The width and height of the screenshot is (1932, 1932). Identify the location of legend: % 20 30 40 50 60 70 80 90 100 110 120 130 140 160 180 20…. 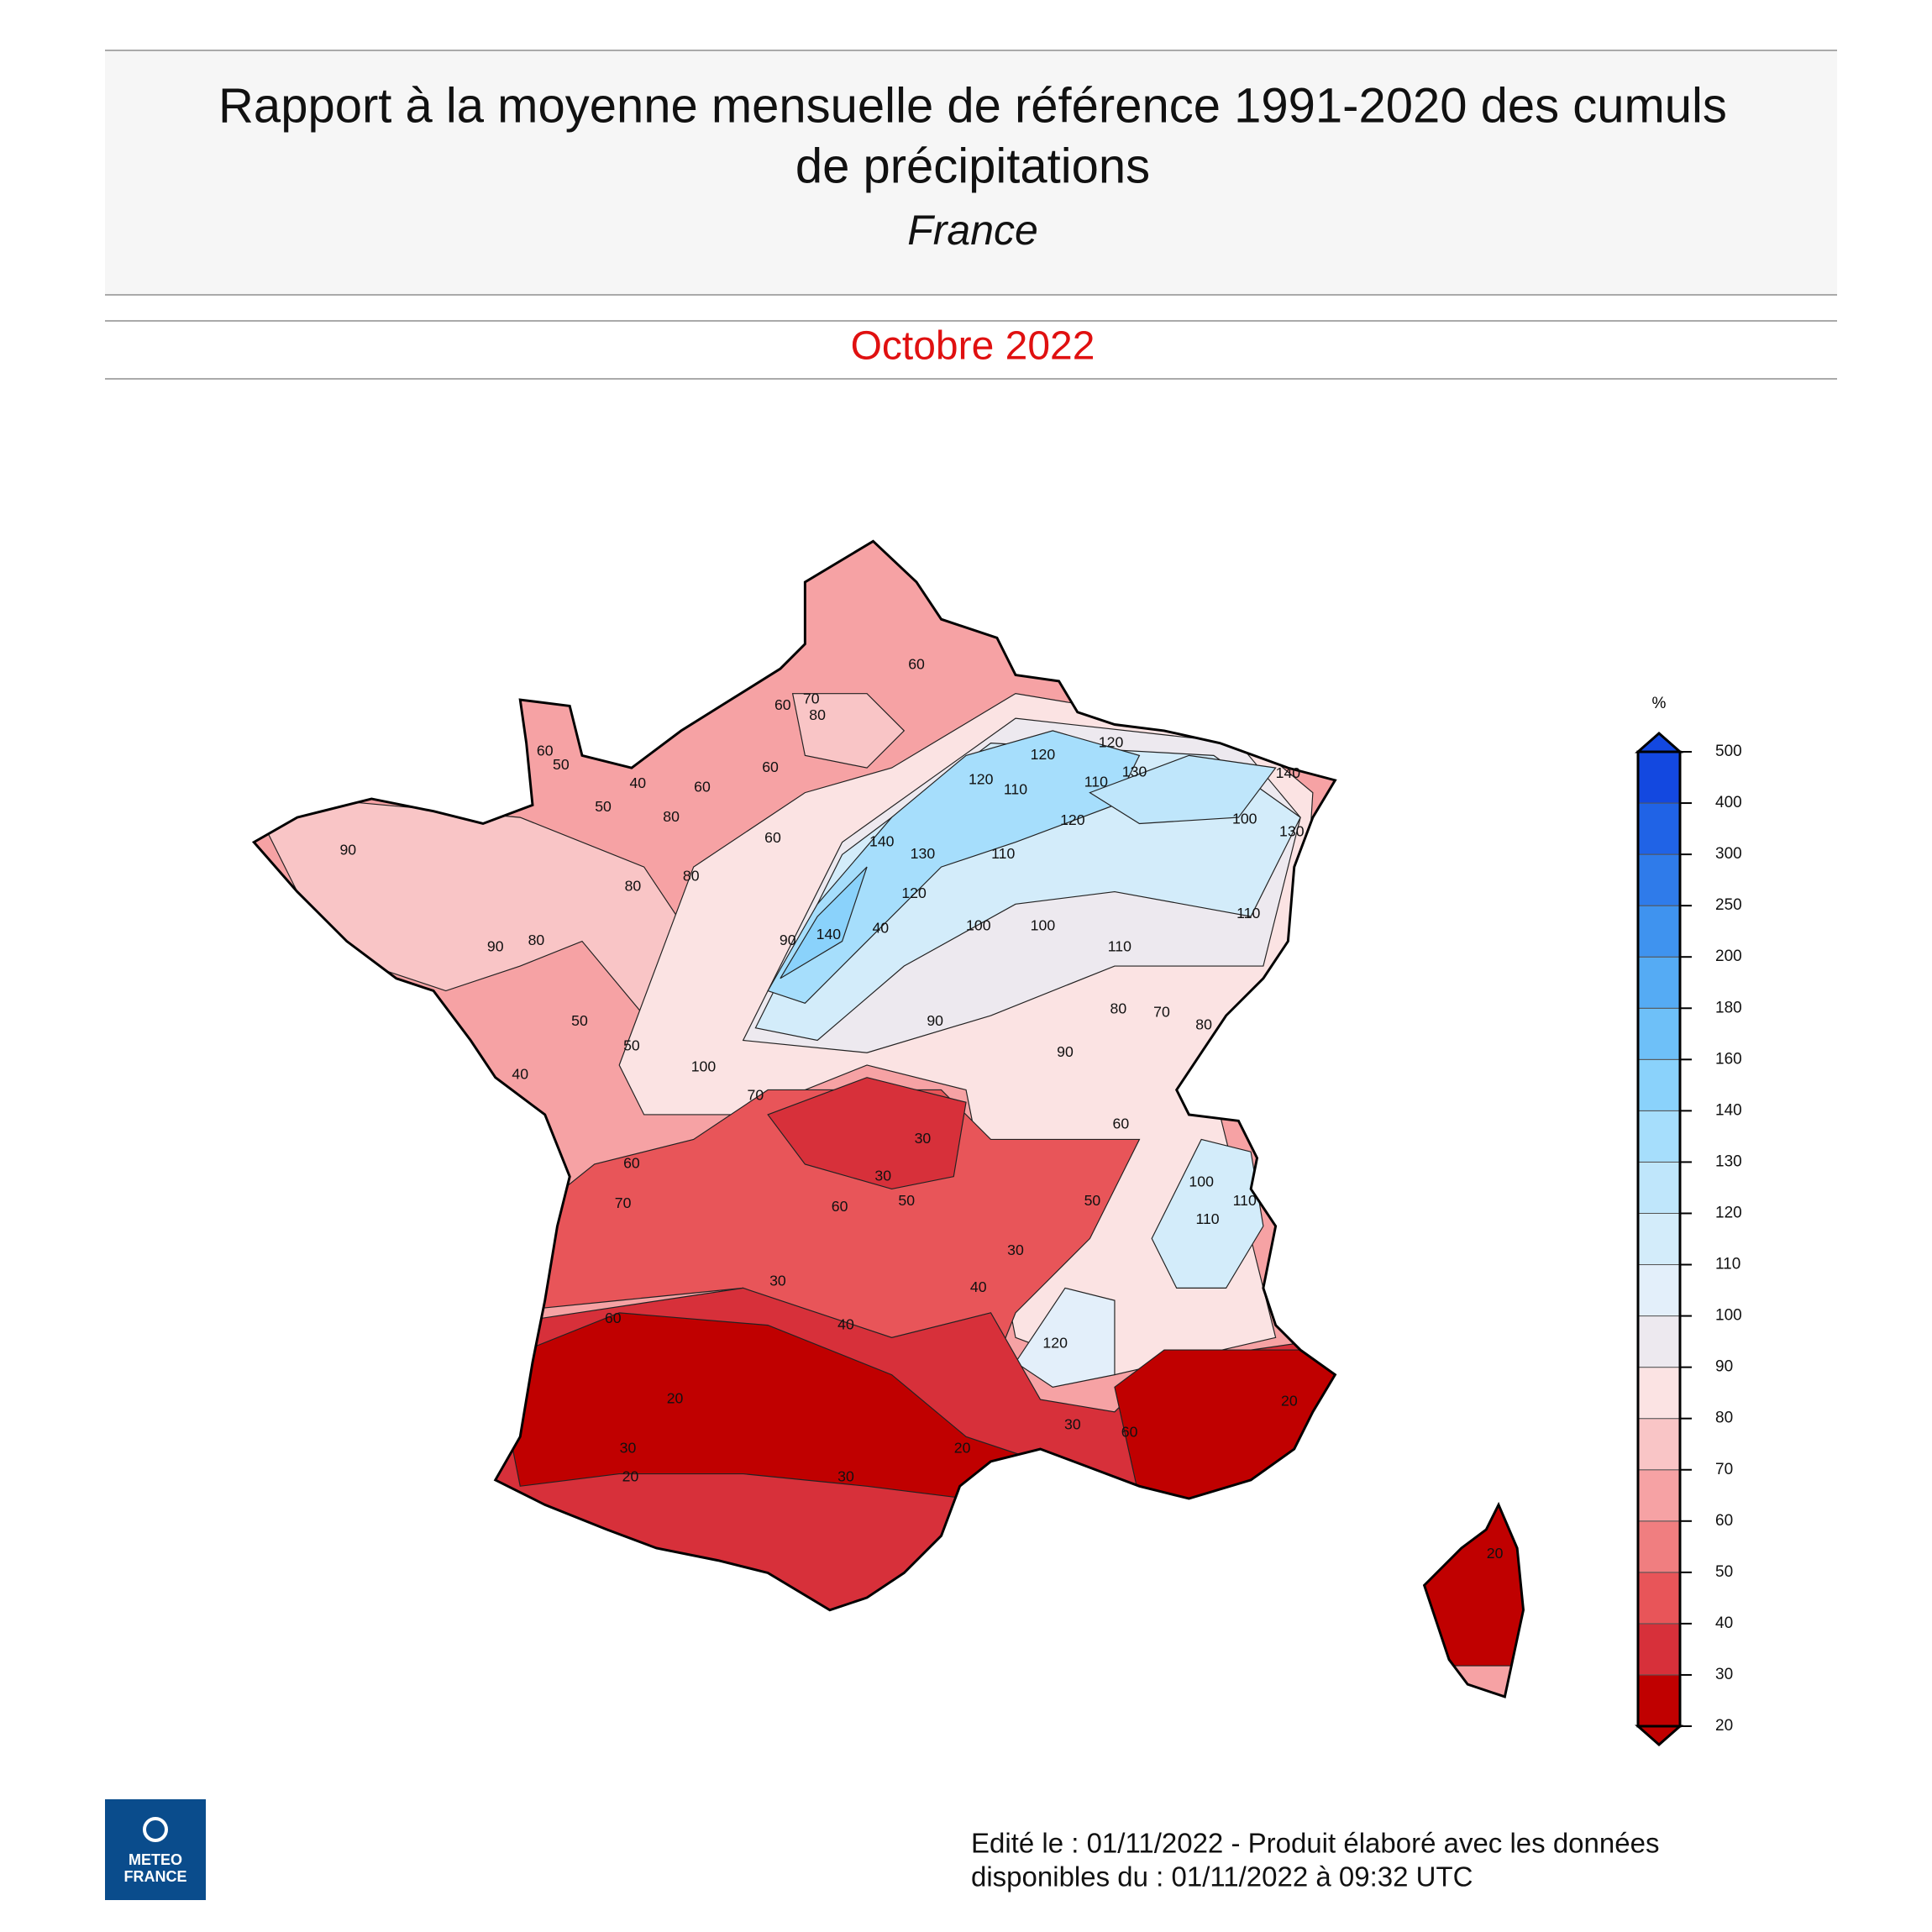
(1688, 1220).